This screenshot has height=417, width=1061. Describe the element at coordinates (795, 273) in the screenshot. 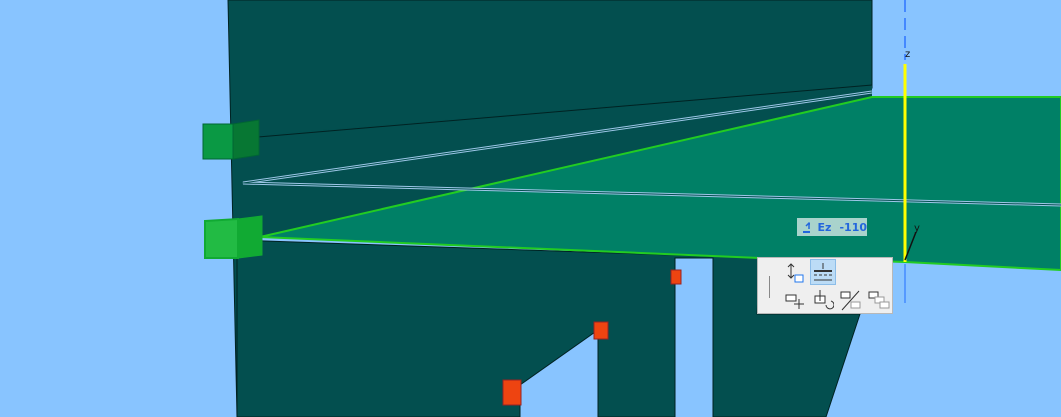

I see `move-rotate-icon` at that location.